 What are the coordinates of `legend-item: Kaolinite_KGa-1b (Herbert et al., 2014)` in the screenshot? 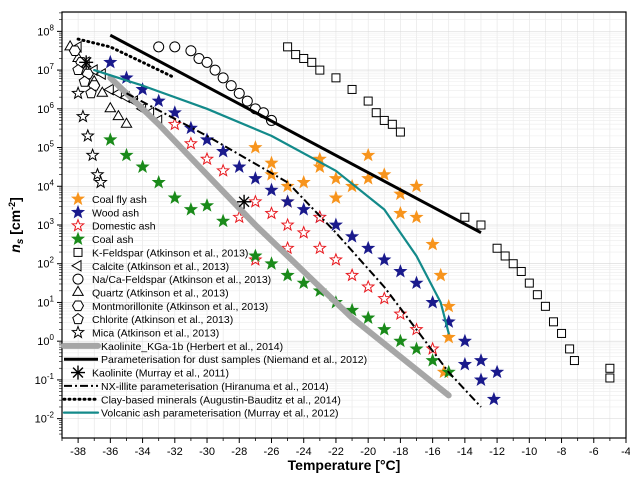 It's located at (172, 347).